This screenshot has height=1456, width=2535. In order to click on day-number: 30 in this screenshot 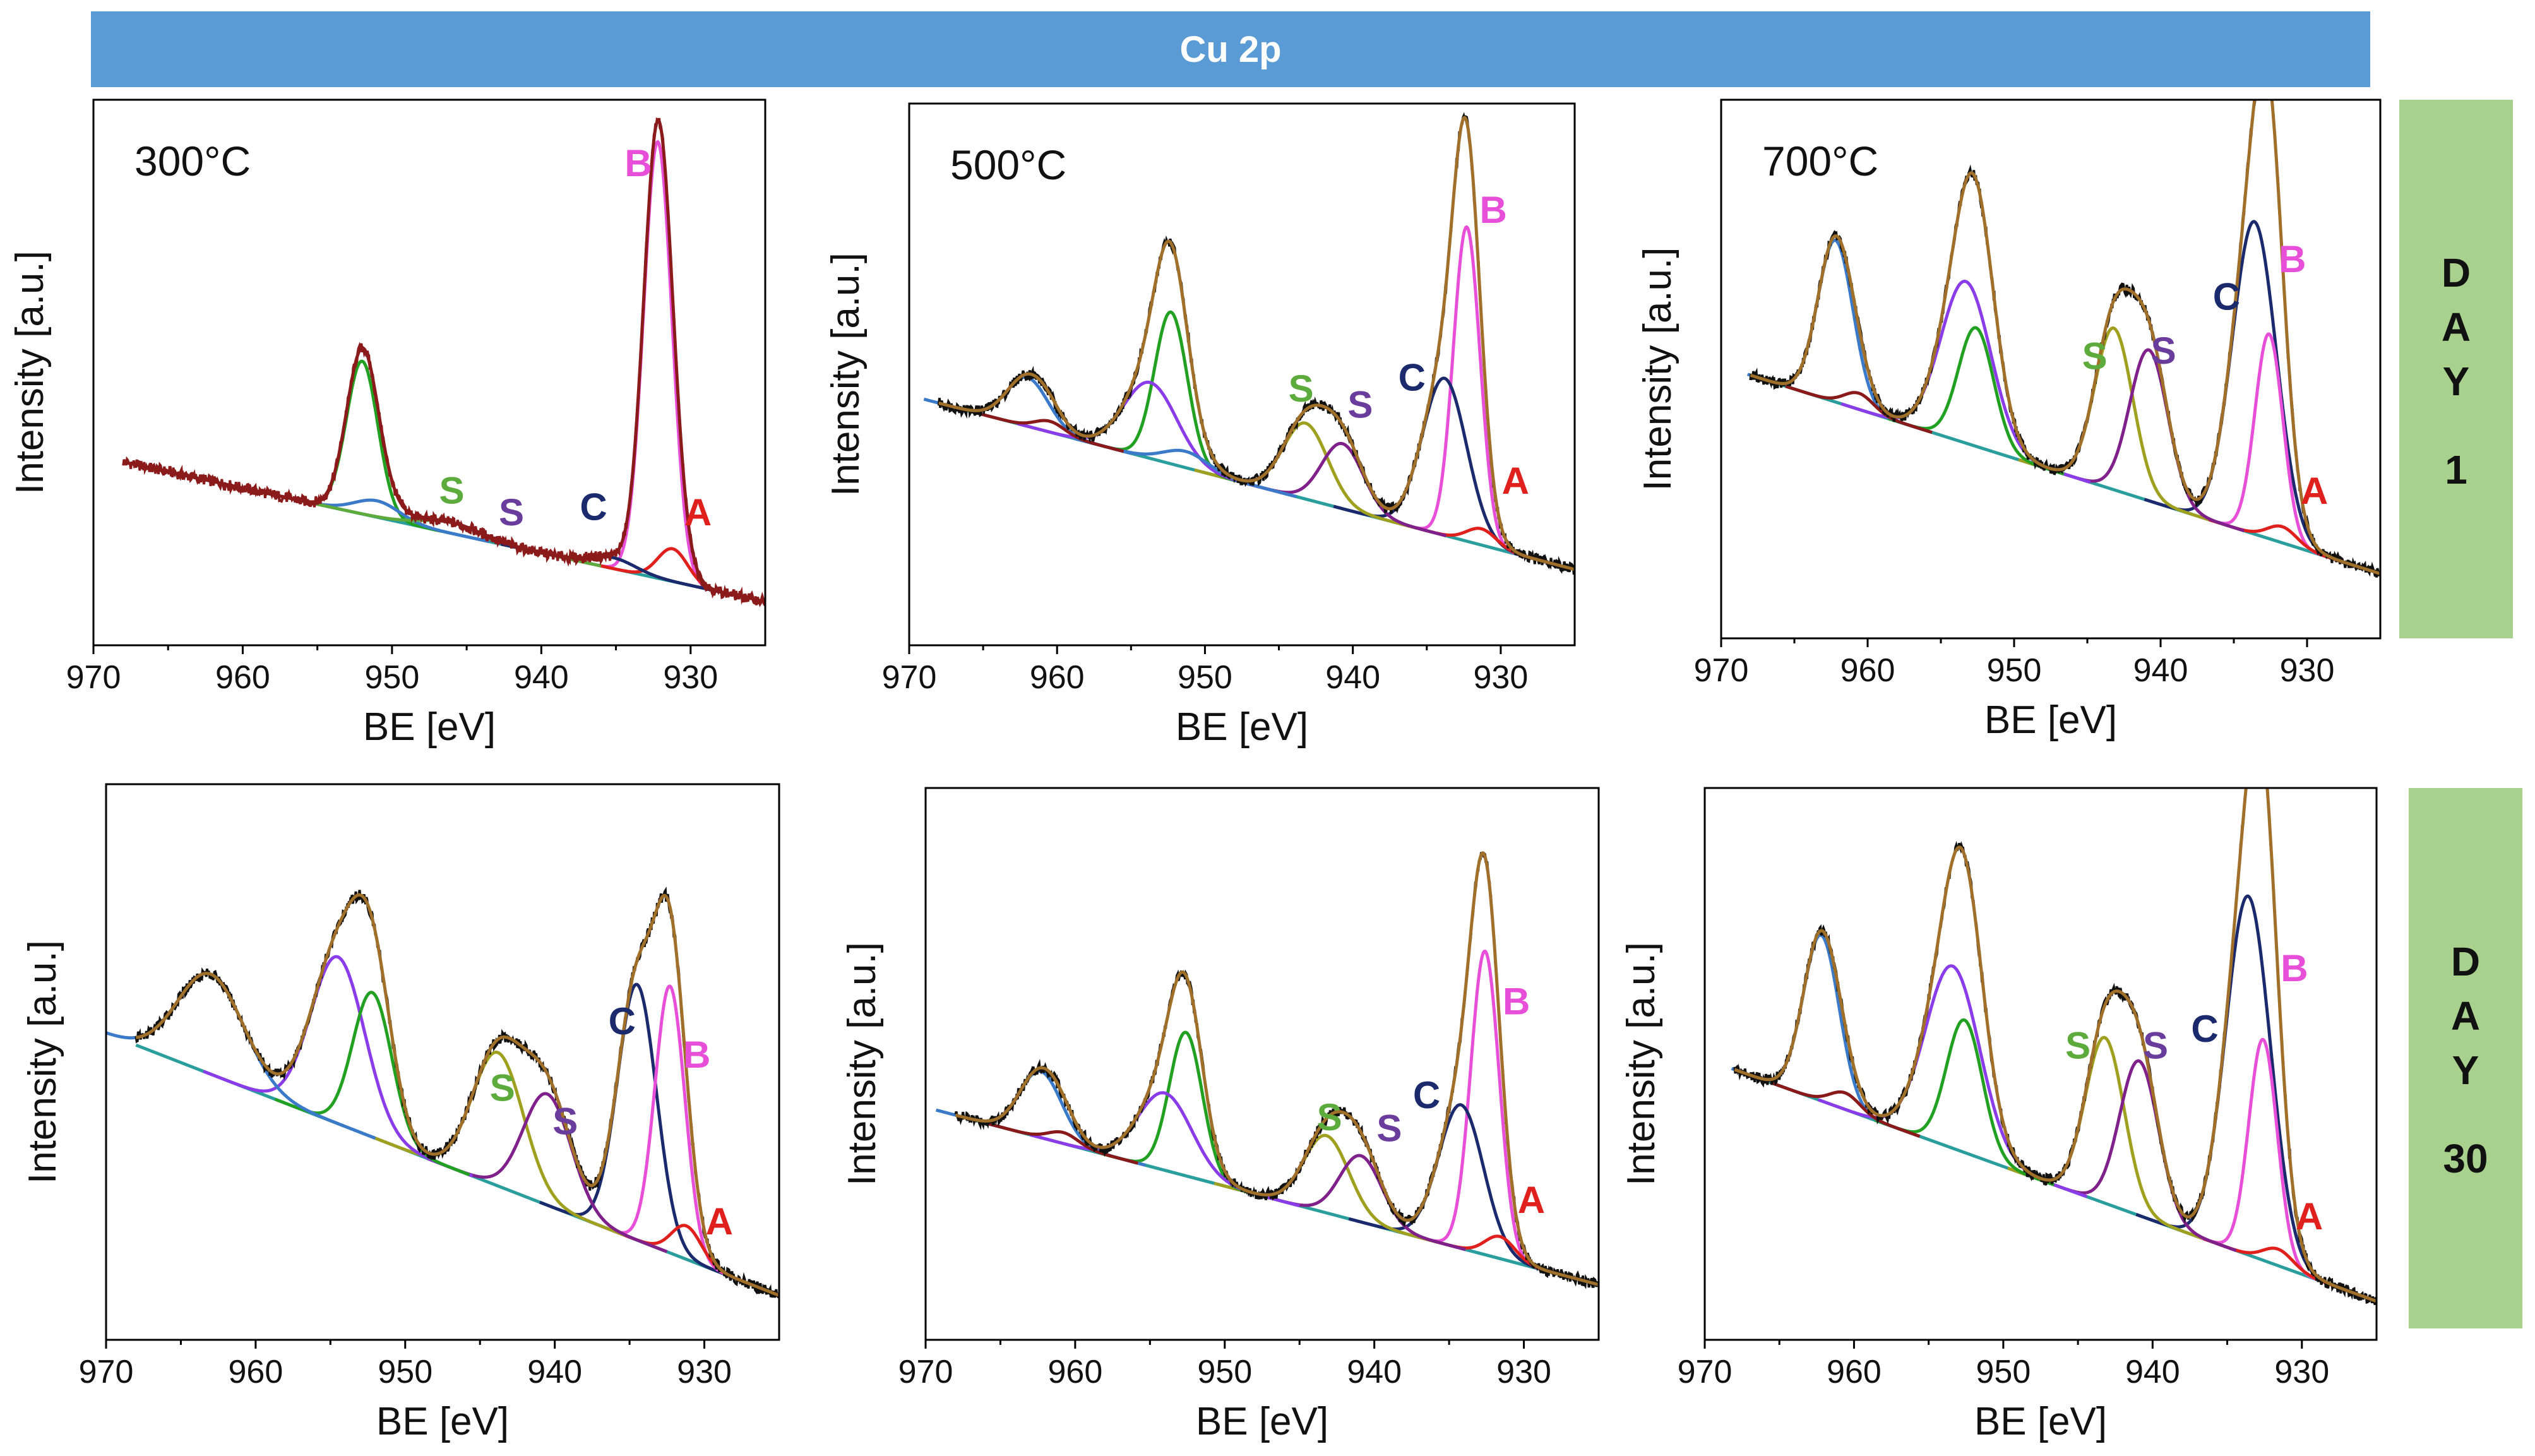, I will do `click(2465, 1158)`.